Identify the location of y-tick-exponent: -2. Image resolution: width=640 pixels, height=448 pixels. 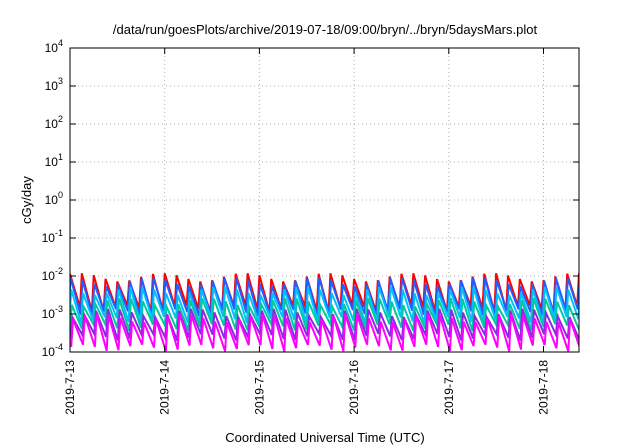
(59, 271).